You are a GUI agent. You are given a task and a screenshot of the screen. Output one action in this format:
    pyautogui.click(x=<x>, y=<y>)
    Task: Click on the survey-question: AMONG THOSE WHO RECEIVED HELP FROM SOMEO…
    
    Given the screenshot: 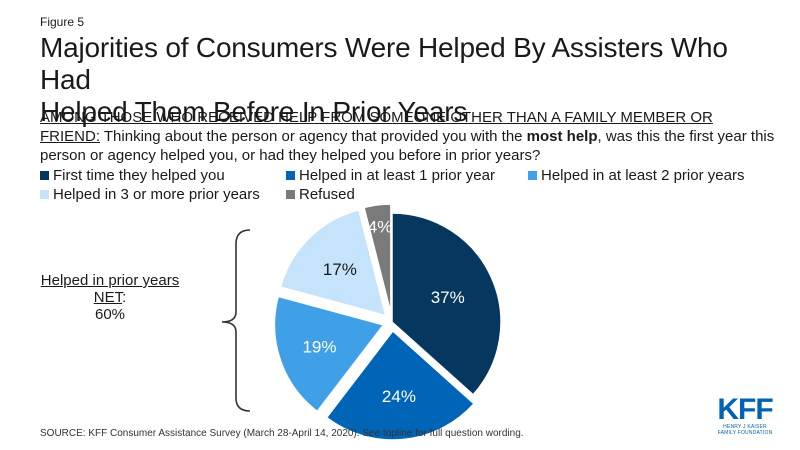 What is the action you would take?
    pyautogui.click(x=410, y=136)
    